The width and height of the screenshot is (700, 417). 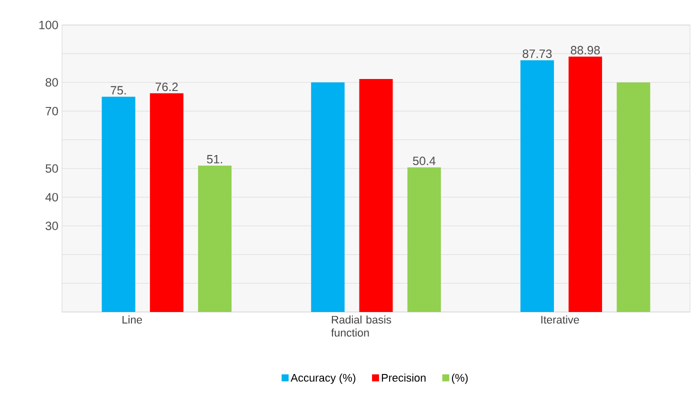 I want to click on y-tick-label: 80, so click(x=52, y=82).